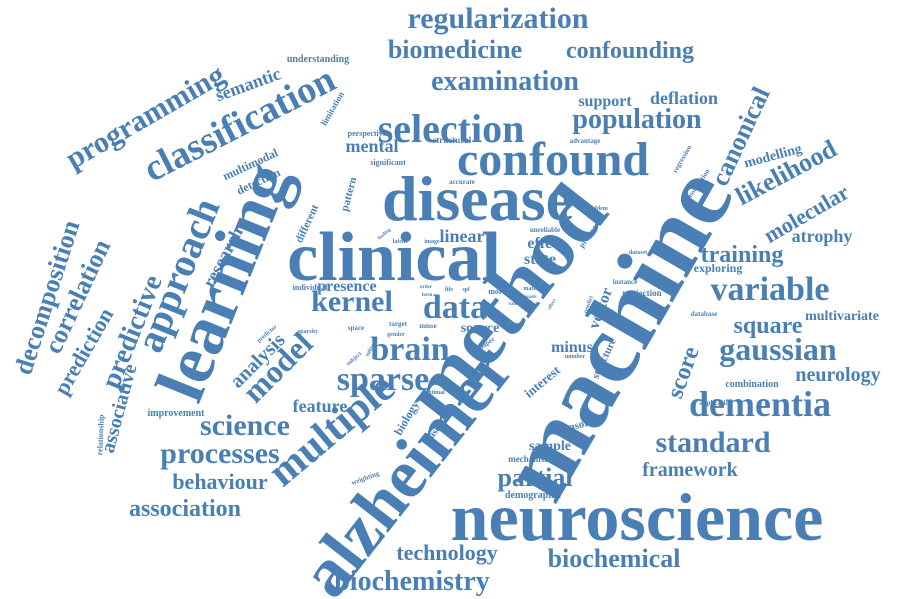 The width and height of the screenshot is (900, 599). I want to click on word-space: space, so click(356, 328).